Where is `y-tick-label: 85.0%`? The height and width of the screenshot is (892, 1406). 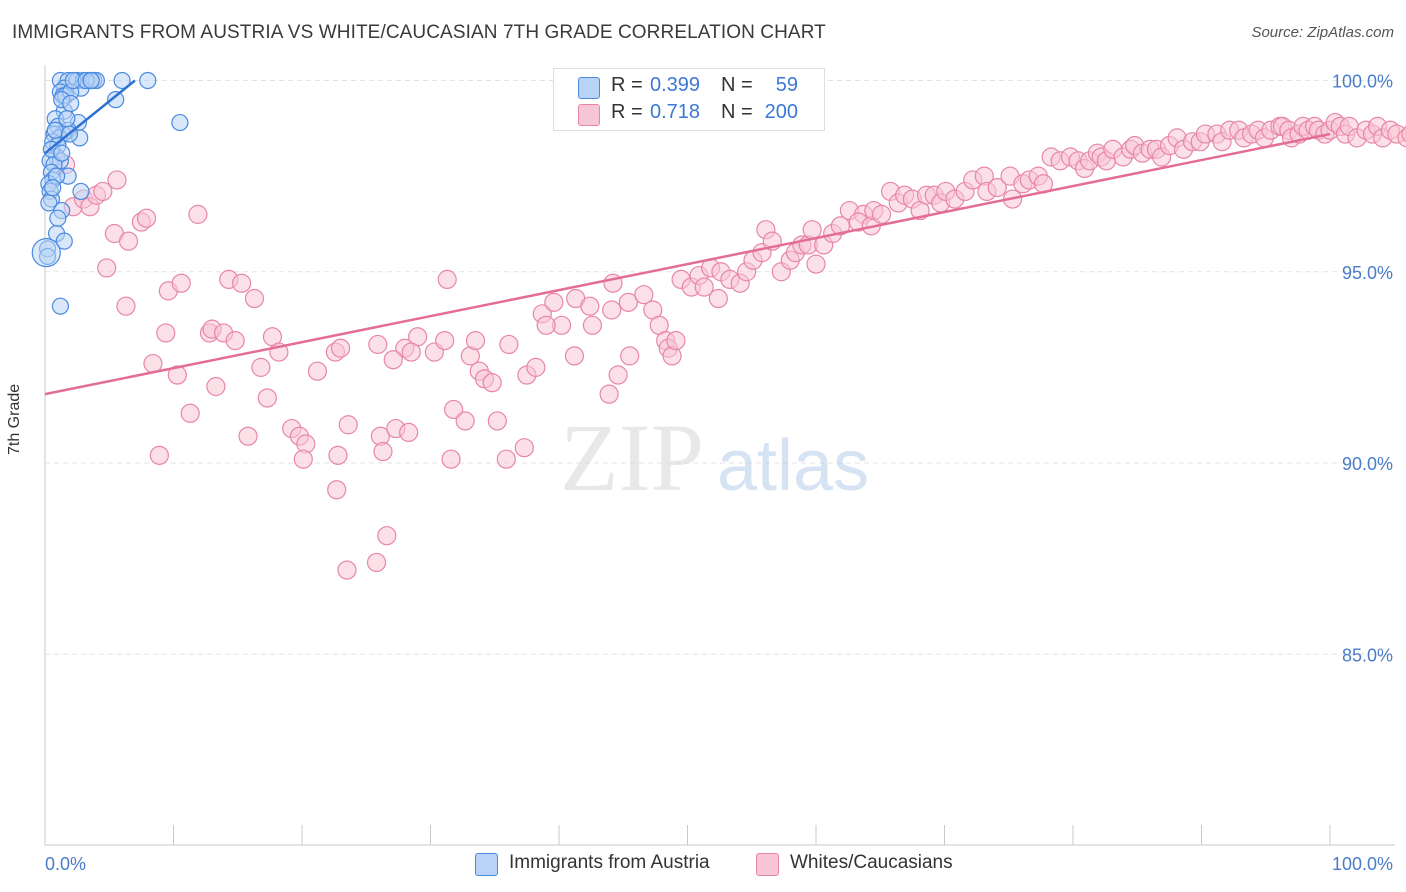
y-tick-label: 85.0% is located at coordinates (1367, 655).